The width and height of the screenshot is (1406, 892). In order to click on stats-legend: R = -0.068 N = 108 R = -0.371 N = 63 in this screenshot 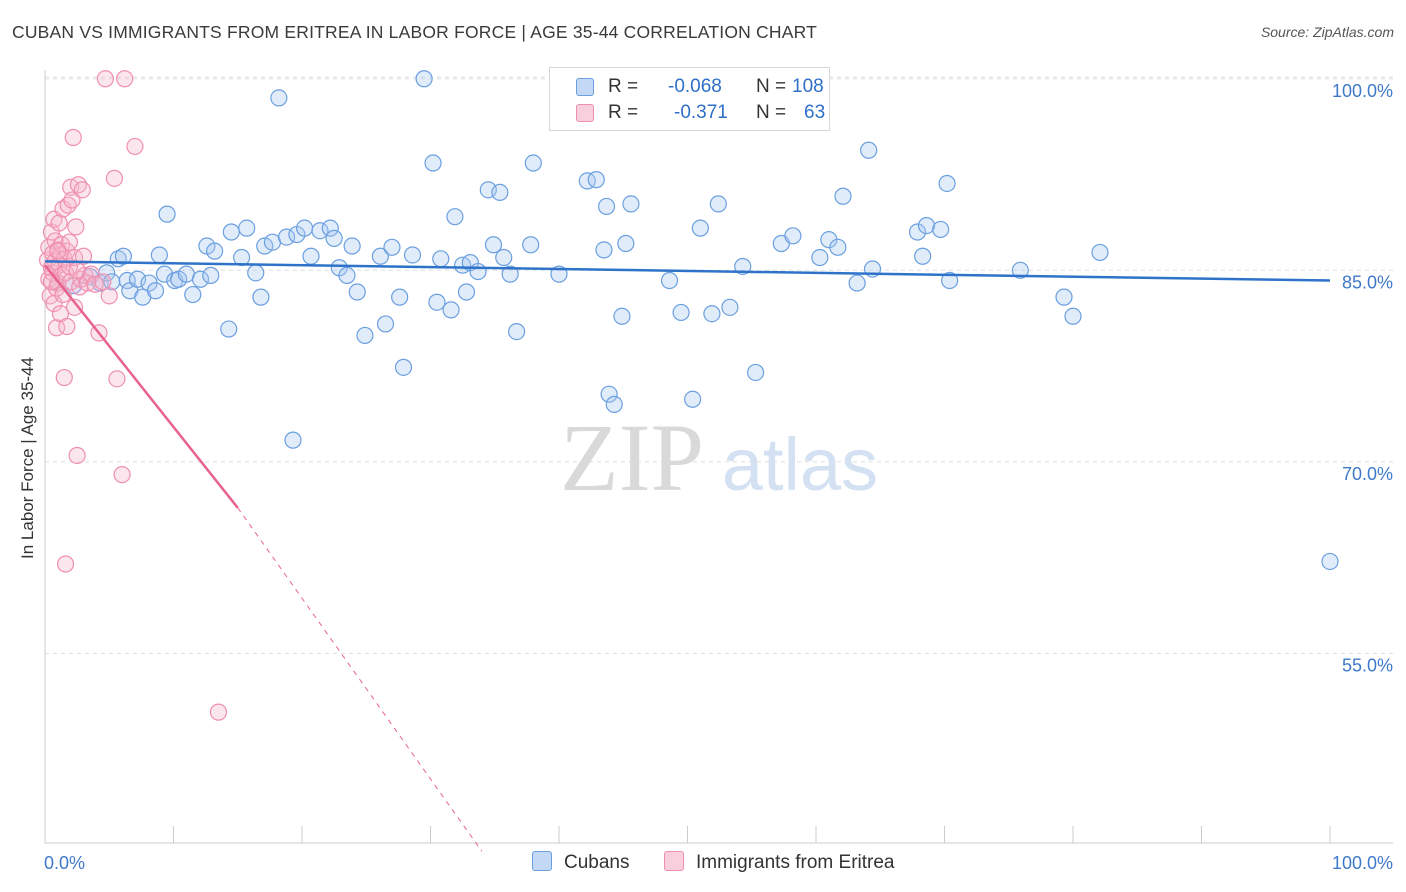, I will do `click(689, 99)`.